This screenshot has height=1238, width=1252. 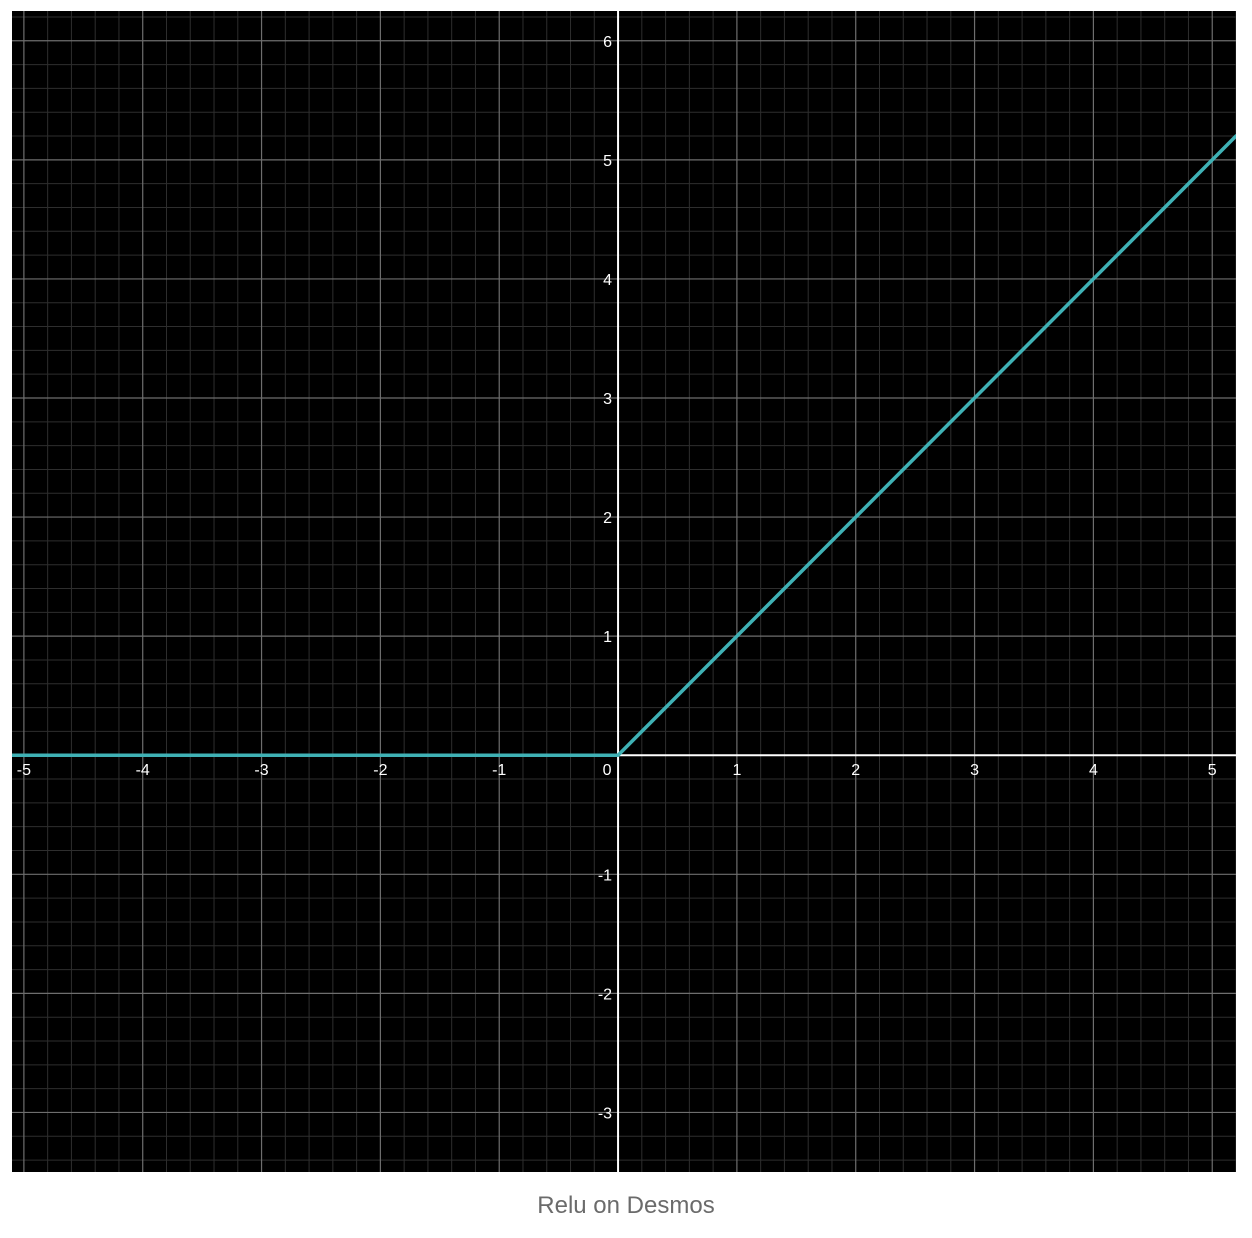 What do you see at coordinates (855, 770) in the screenshot?
I see `x-tick-label: 2` at bounding box center [855, 770].